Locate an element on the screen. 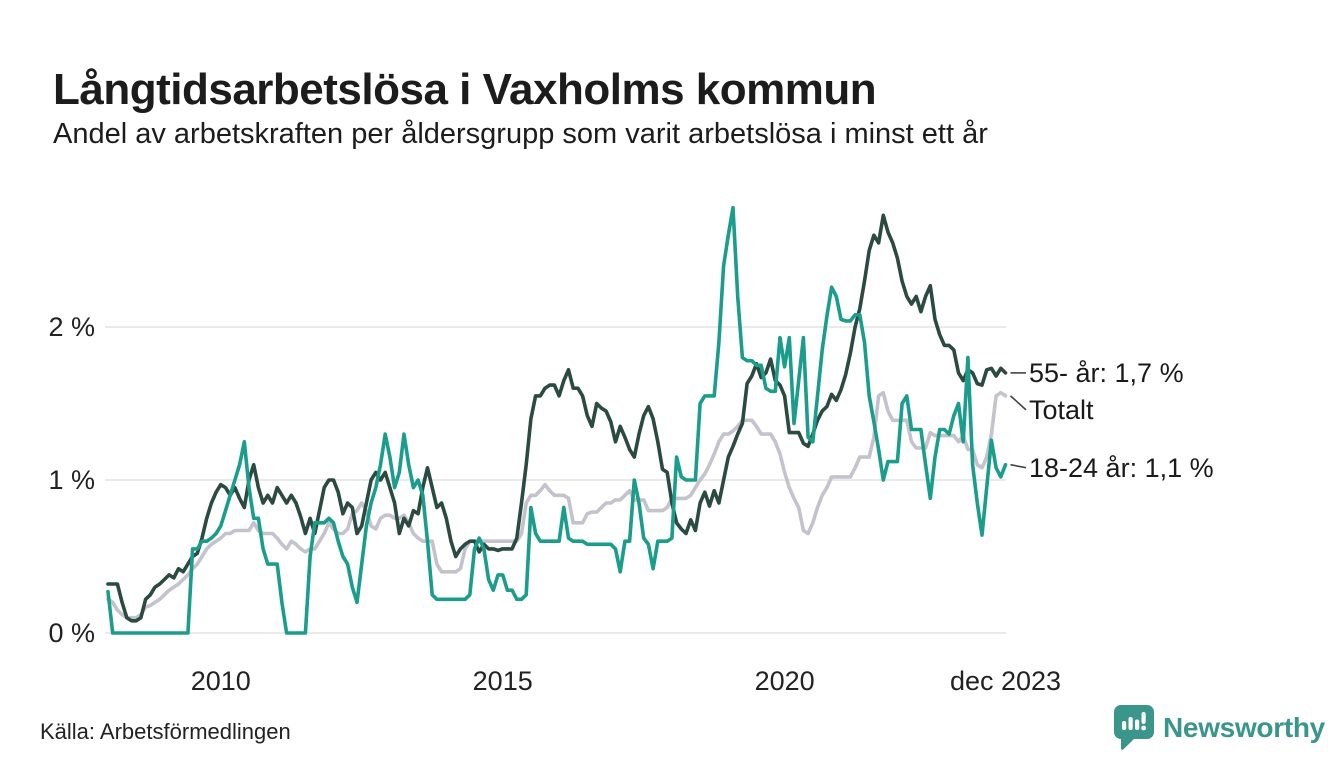 This screenshot has height=780, width=1340. page-title: Långtidsarbetslösa i Vaxholms kommun is located at coordinates (465, 90).